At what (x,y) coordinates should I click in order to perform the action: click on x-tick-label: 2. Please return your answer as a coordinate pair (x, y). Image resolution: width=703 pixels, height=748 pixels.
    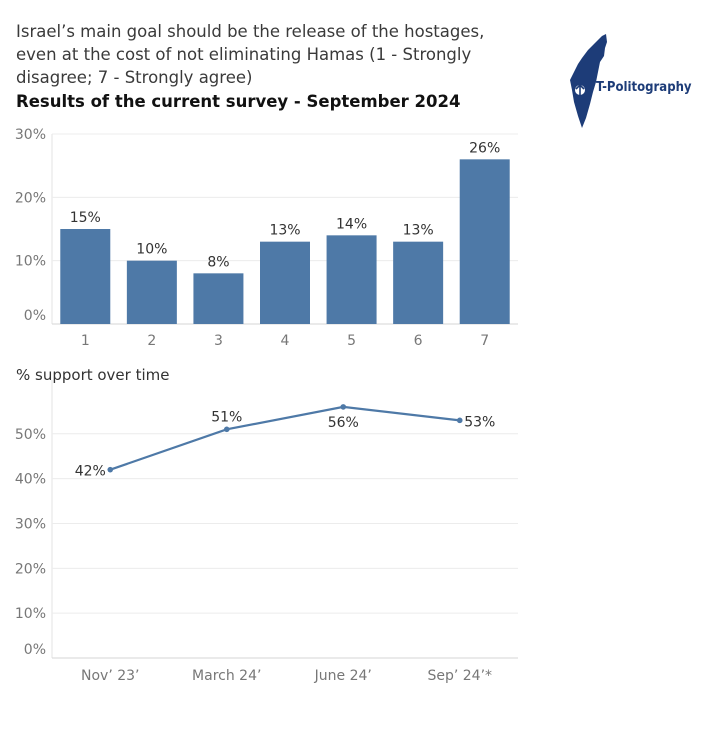
    Looking at the image, I should click on (151, 341).